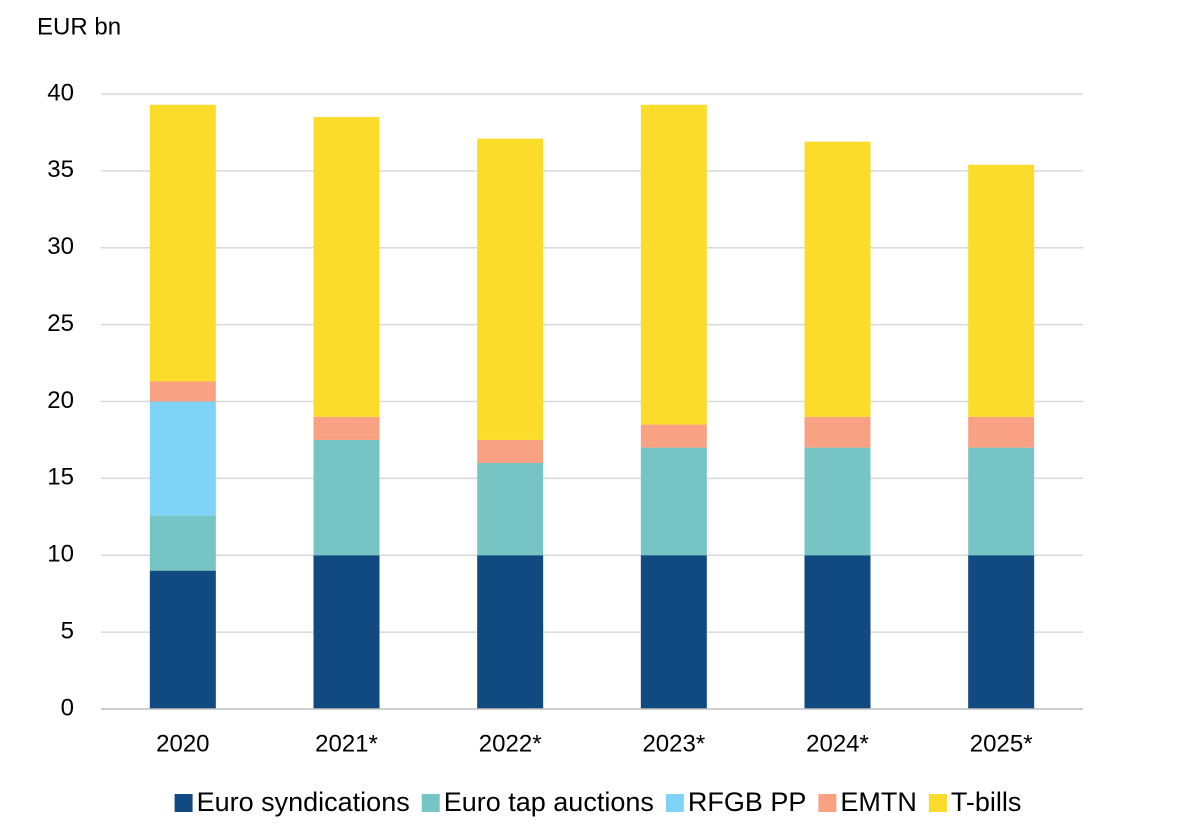  What do you see at coordinates (549, 802) in the screenshot?
I see `legend-label: Euro tap auctions` at bounding box center [549, 802].